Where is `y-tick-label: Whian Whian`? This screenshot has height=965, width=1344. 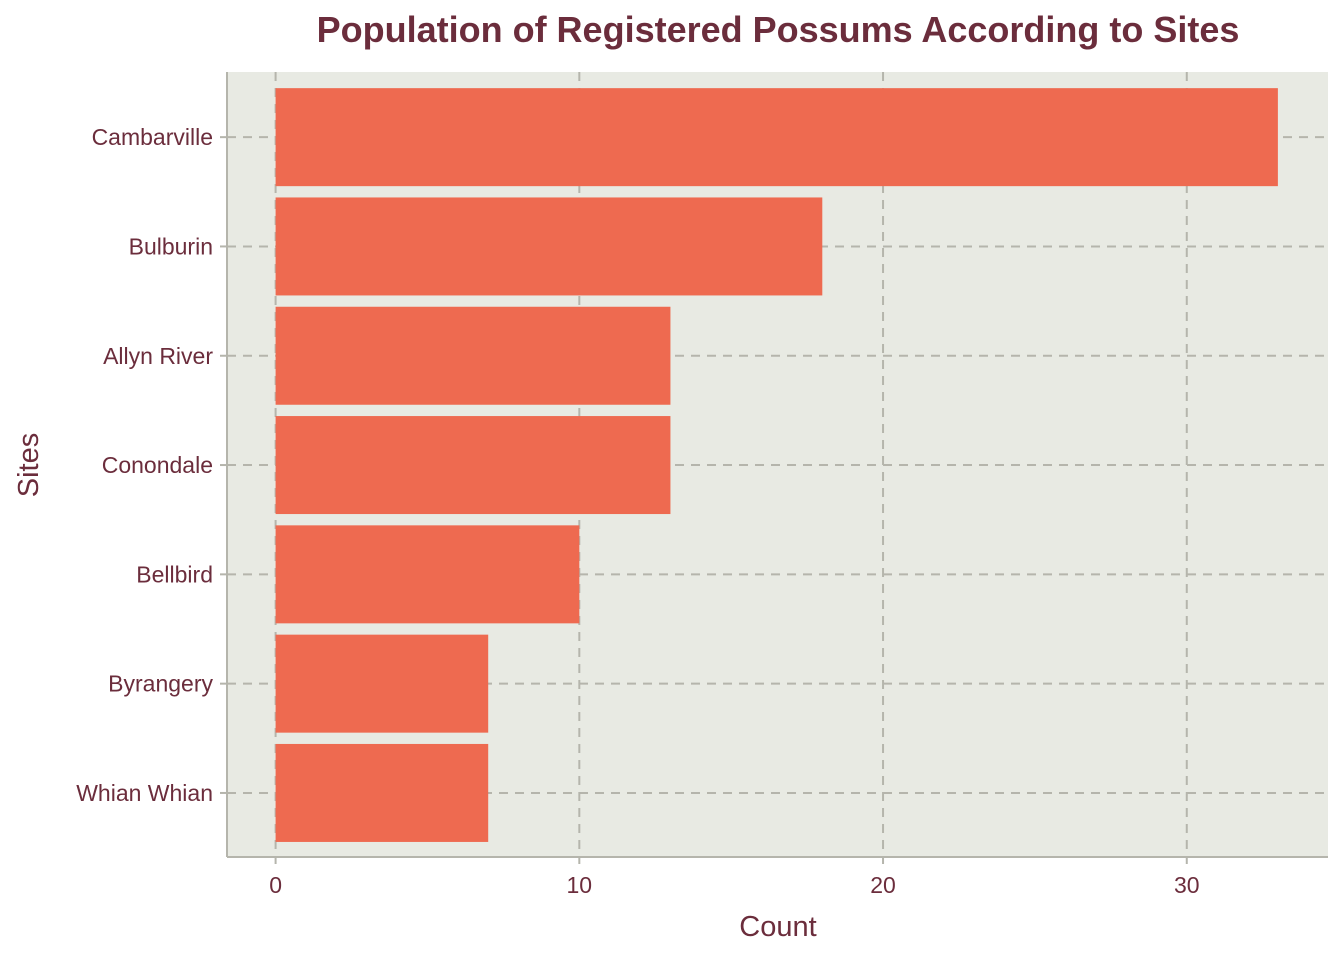
y-tick-label: Whian Whian is located at coordinates (144, 793).